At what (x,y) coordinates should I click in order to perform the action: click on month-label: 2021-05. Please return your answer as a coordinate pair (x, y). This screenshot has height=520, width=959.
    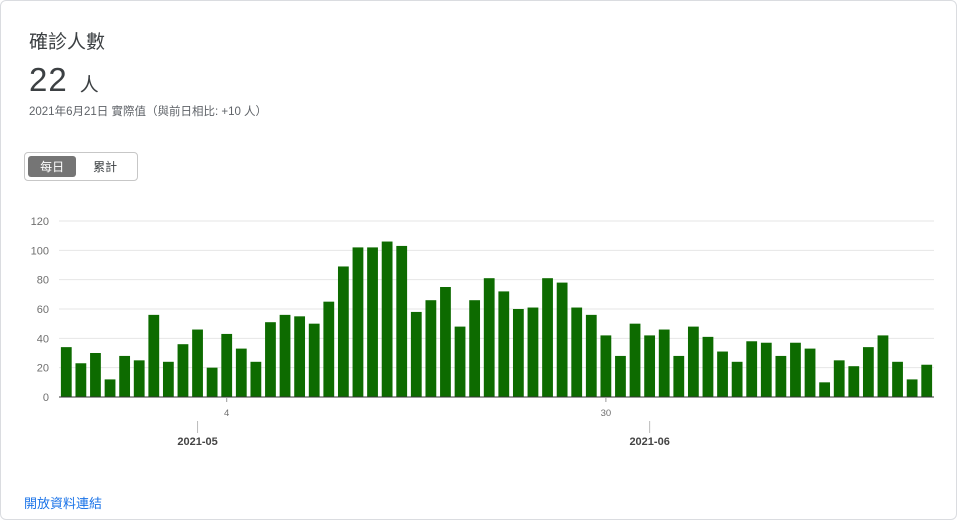
    Looking at the image, I should click on (197, 442).